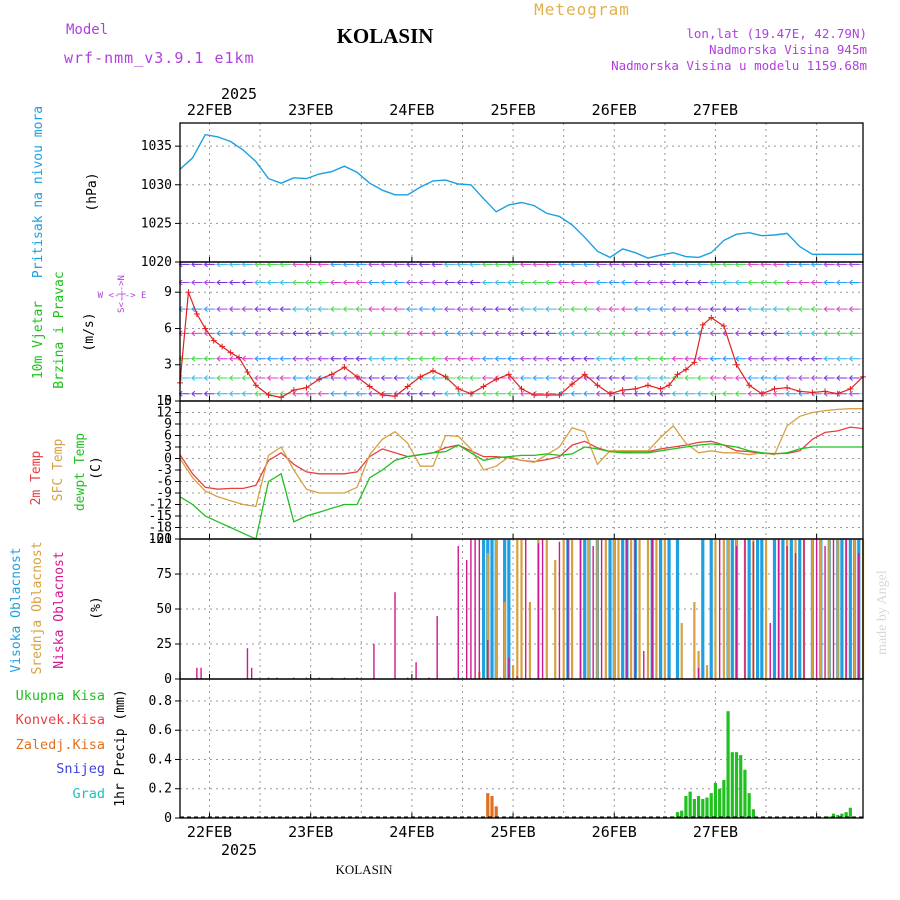 The width and height of the screenshot is (900, 900). Describe the element at coordinates (502, 196) in the screenshot. I see `pressure-panel: 1020 1025 1030 1035` at that location.